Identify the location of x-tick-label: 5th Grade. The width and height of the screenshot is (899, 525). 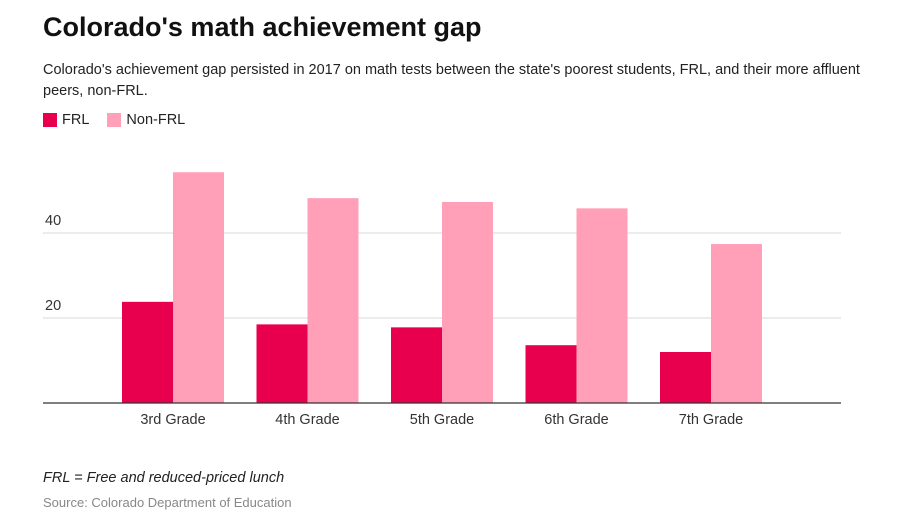
(442, 420).